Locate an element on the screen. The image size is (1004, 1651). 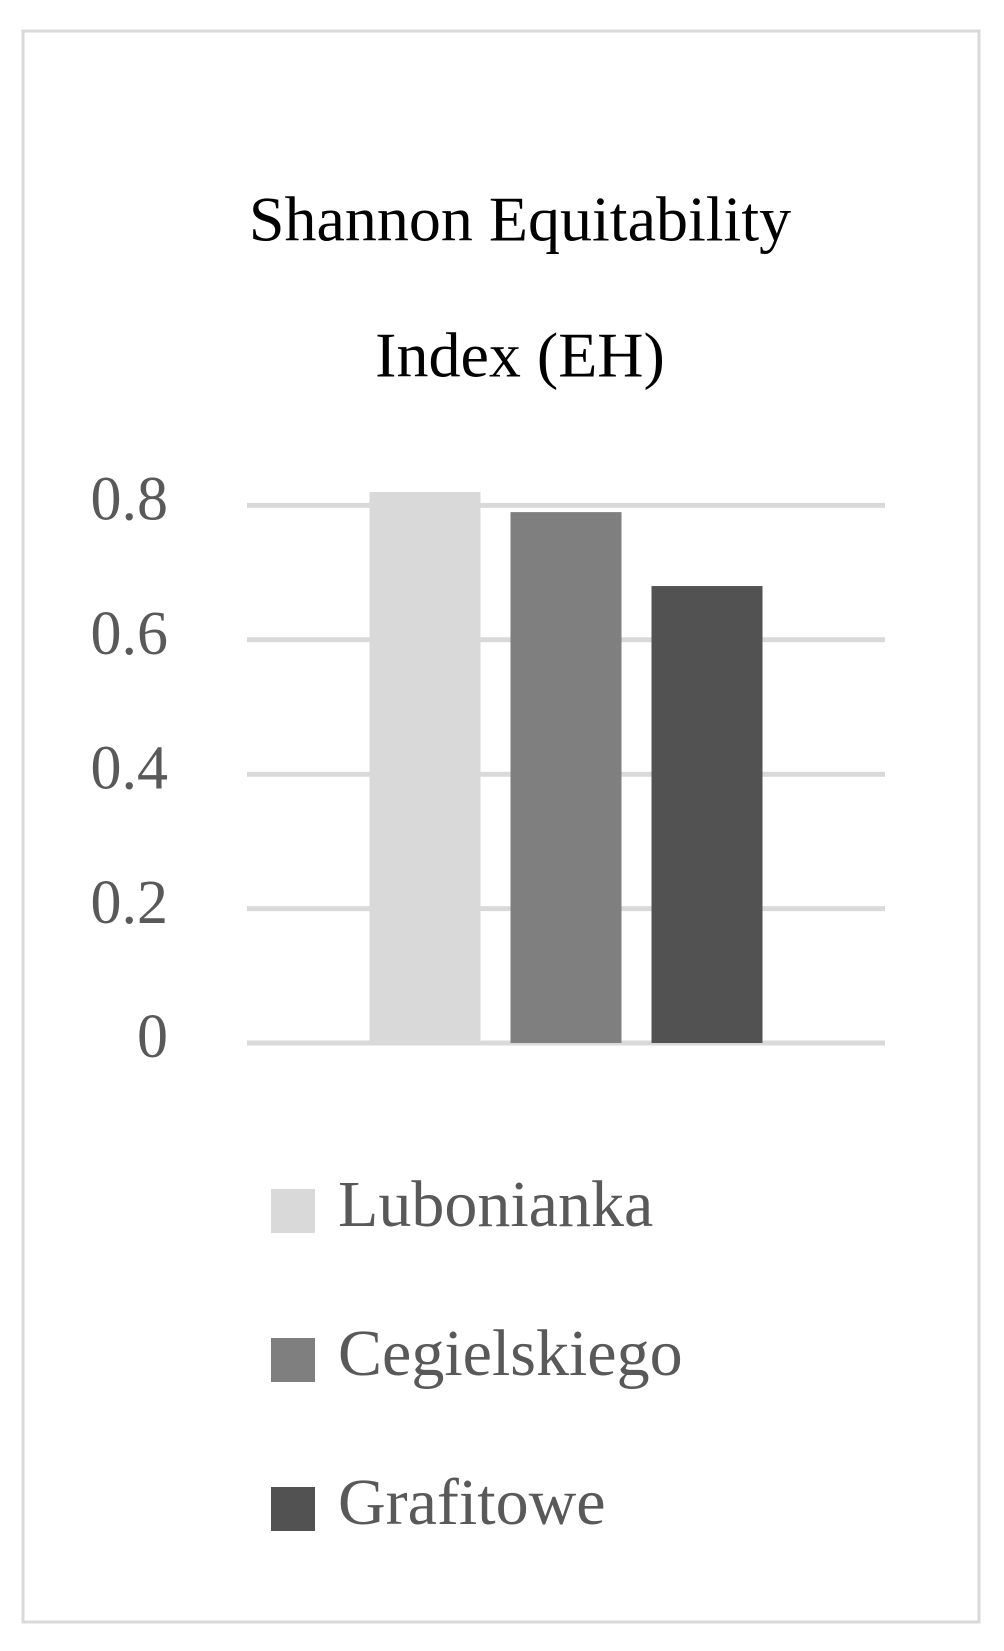
y-tick-label: 0.6 is located at coordinates (130, 634).